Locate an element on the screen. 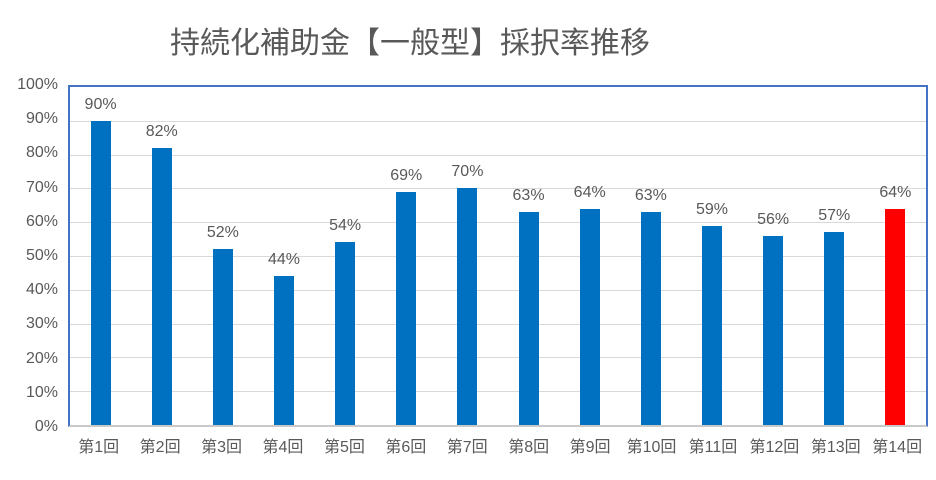  y-tick-label: 30% is located at coordinates (41, 324).